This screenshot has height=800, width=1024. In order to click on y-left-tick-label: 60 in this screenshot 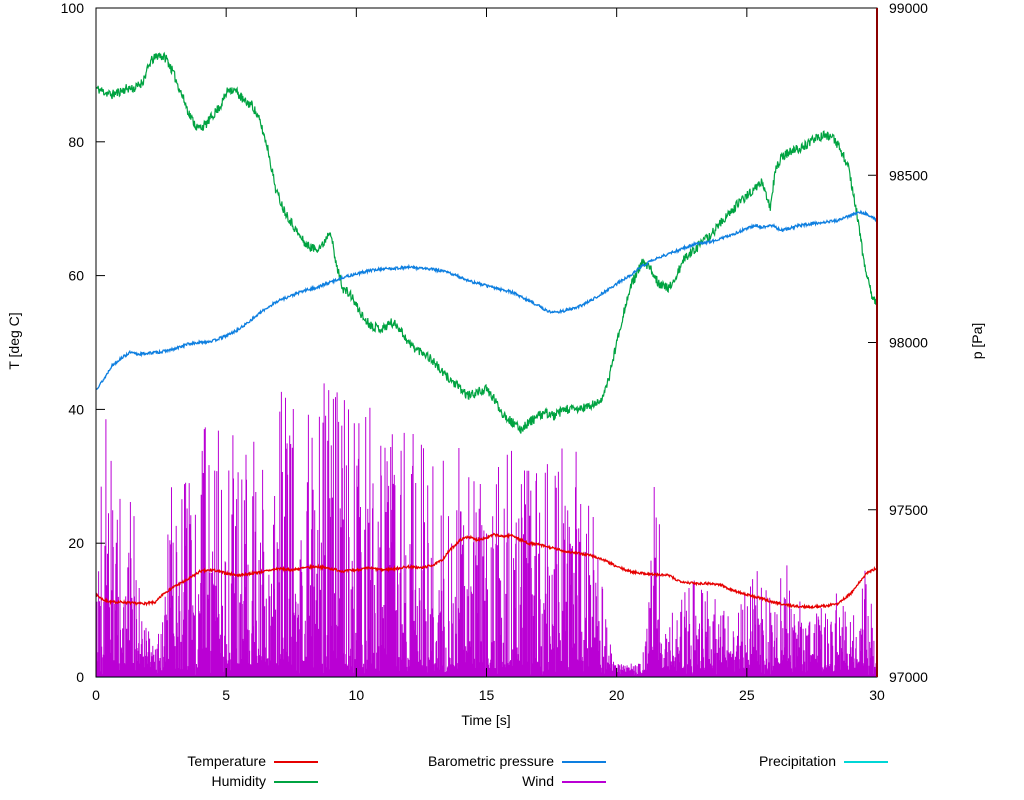, I will do `click(76, 276)`.